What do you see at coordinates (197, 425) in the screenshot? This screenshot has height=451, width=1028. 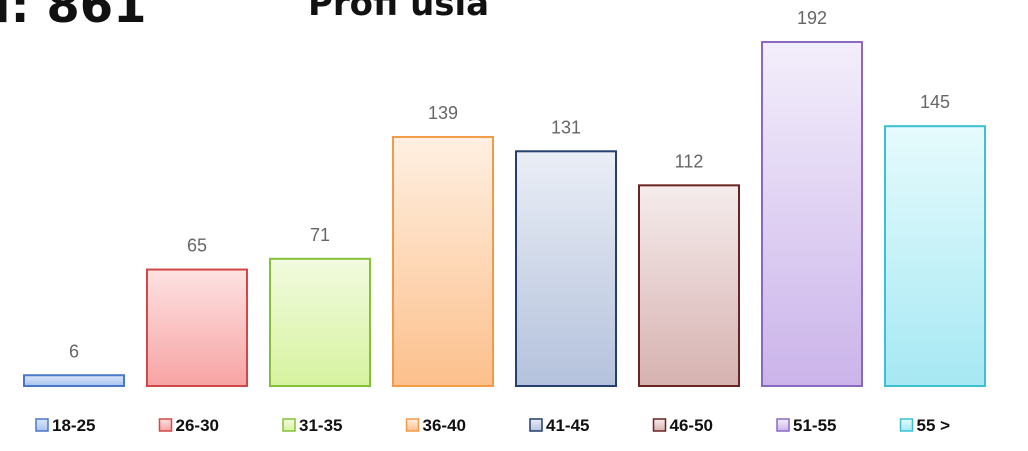 I see `legend-label: 26-30` at bounding box center [197, 425].